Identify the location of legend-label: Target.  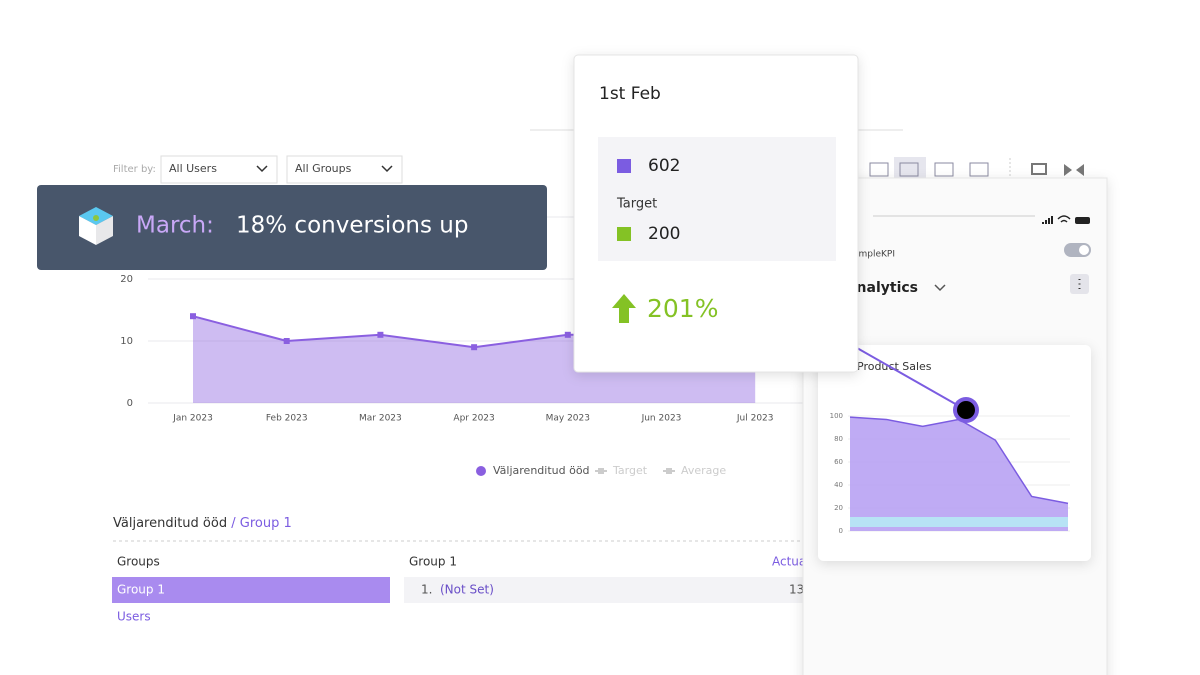
(630, 470).